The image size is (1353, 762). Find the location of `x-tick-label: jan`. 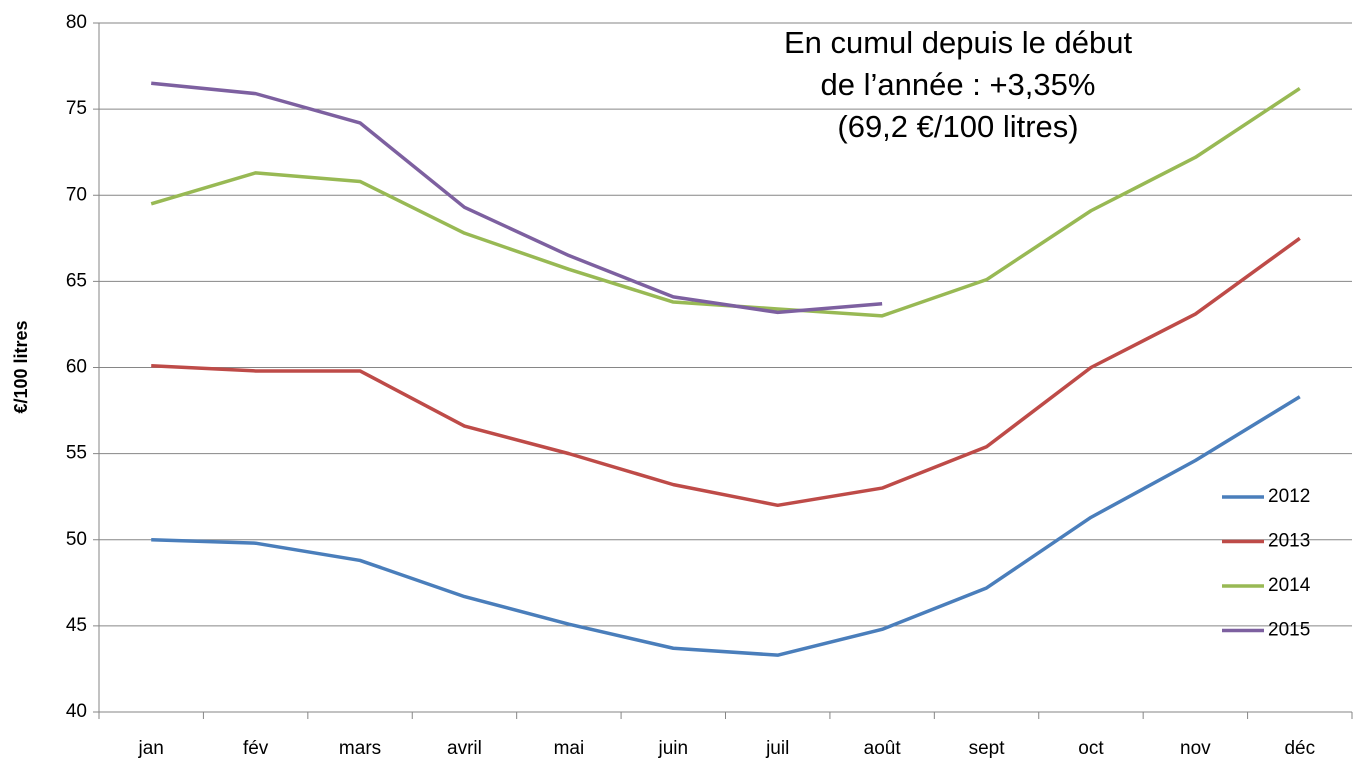

x-tick-label: jan is located at coordinates (151, 748).